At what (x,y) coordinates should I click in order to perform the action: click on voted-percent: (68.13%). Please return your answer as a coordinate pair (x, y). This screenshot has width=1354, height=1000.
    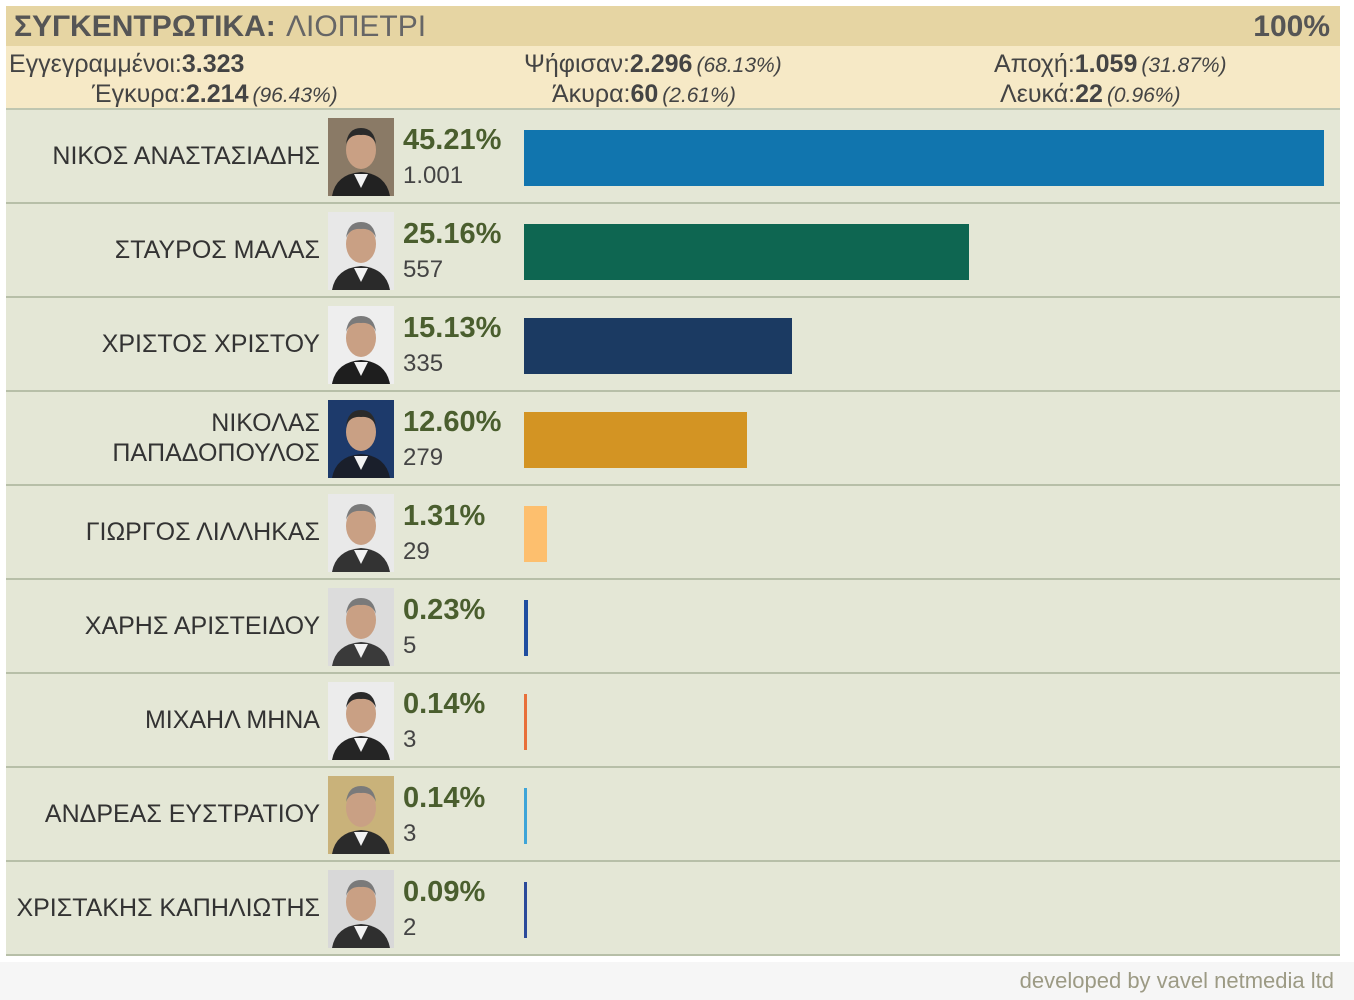
    Looking at the image, I should click on (739, 65).